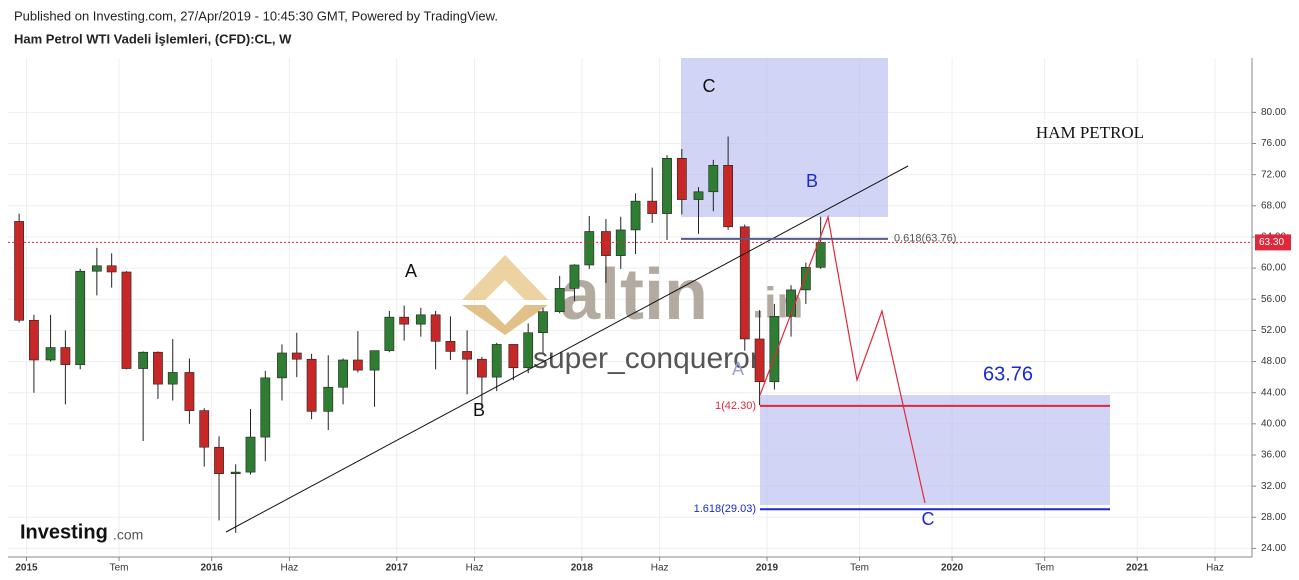 This screenshot has width=1299, height=580. Describe the element at coordinates (935, 450) in the screenshot. I see `target-box` at that location.